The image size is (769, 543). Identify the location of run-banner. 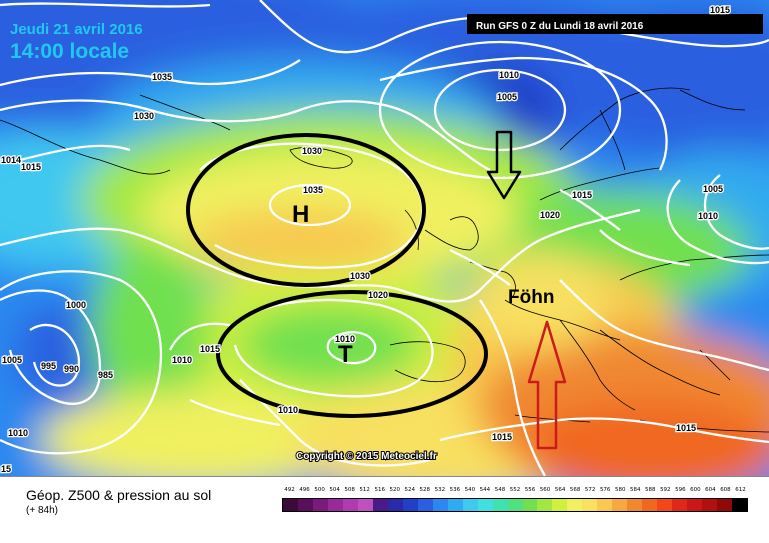
(615, 24).